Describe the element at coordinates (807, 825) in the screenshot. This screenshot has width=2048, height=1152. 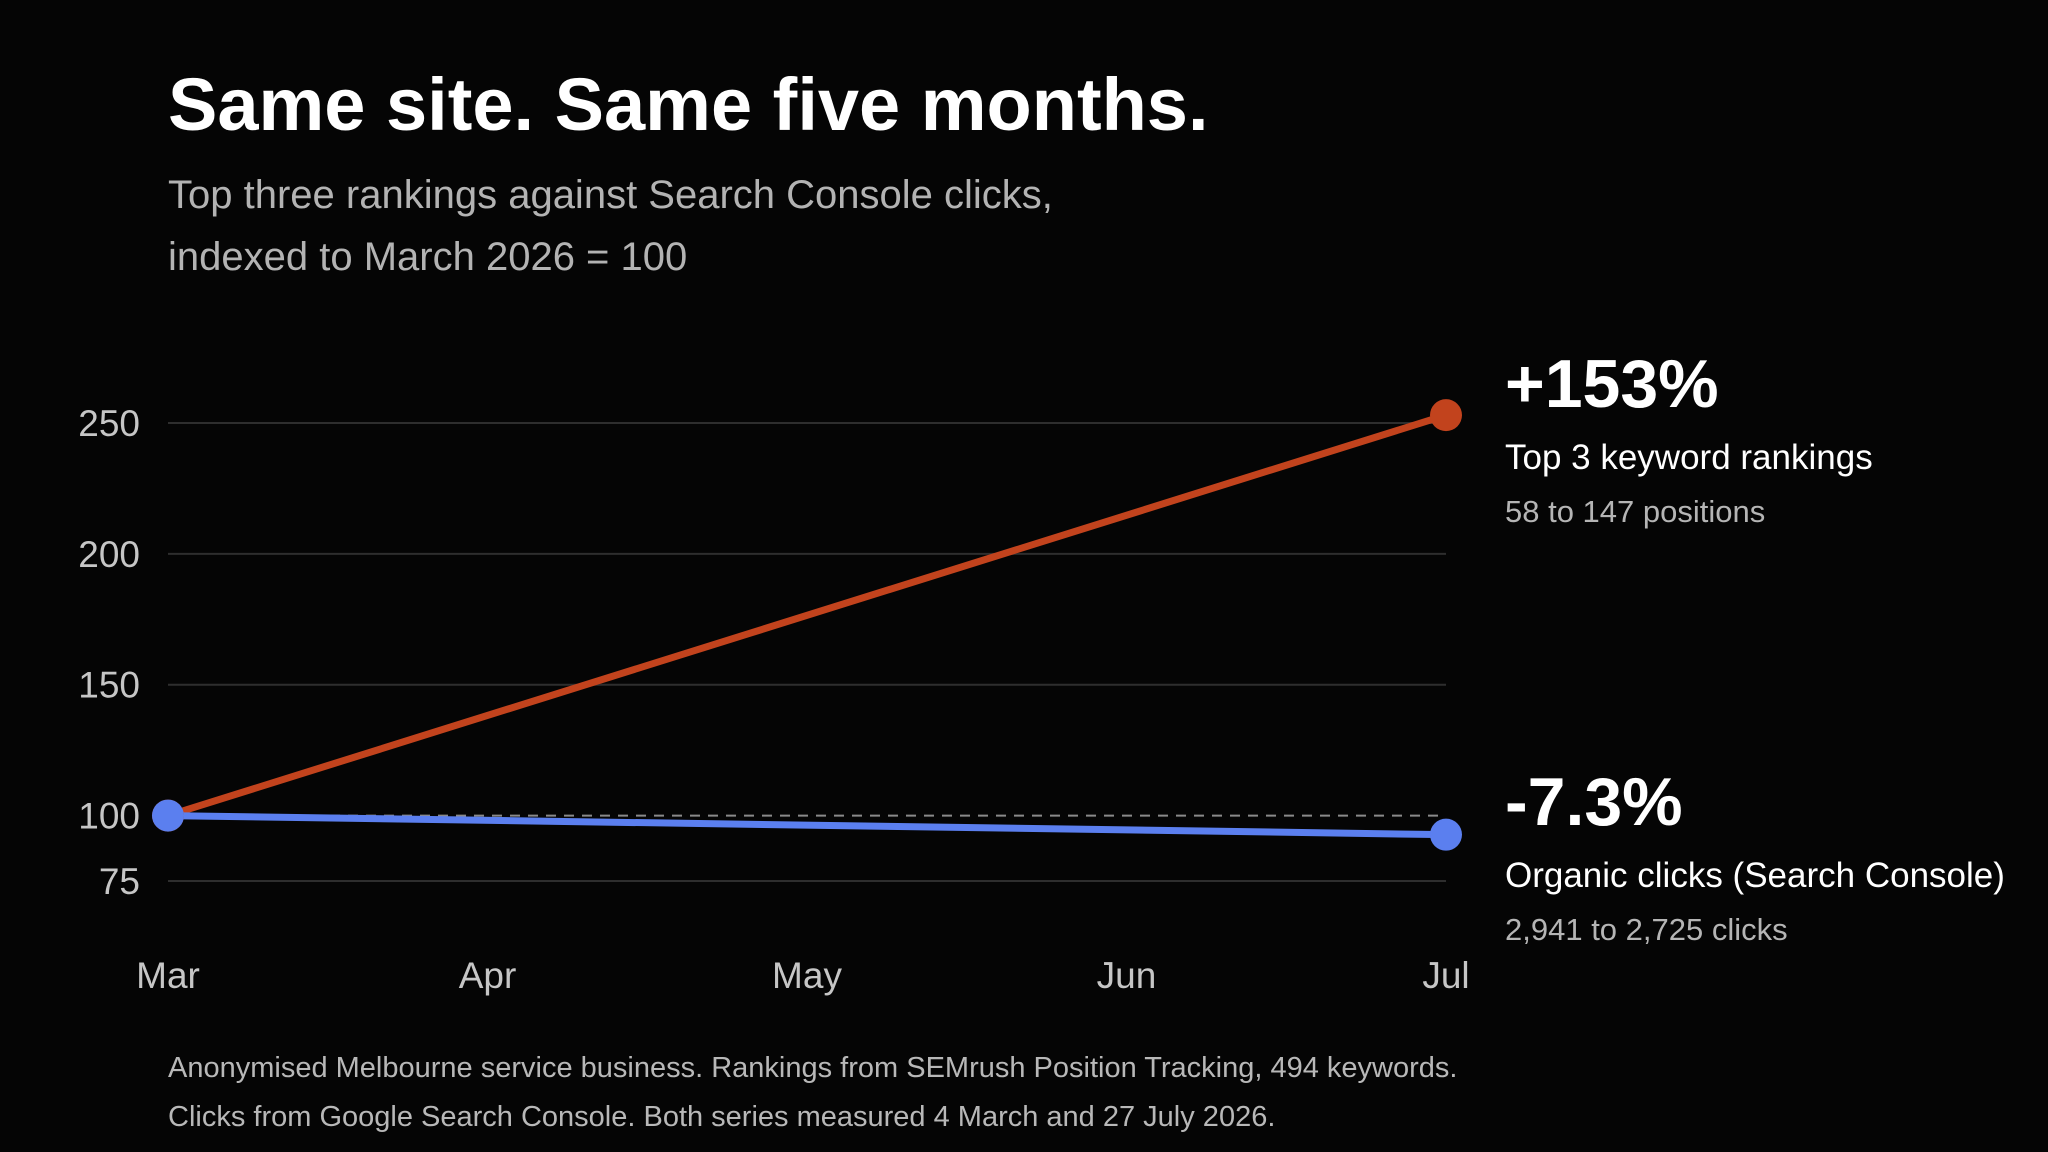
I see `clicks-line` at that location.